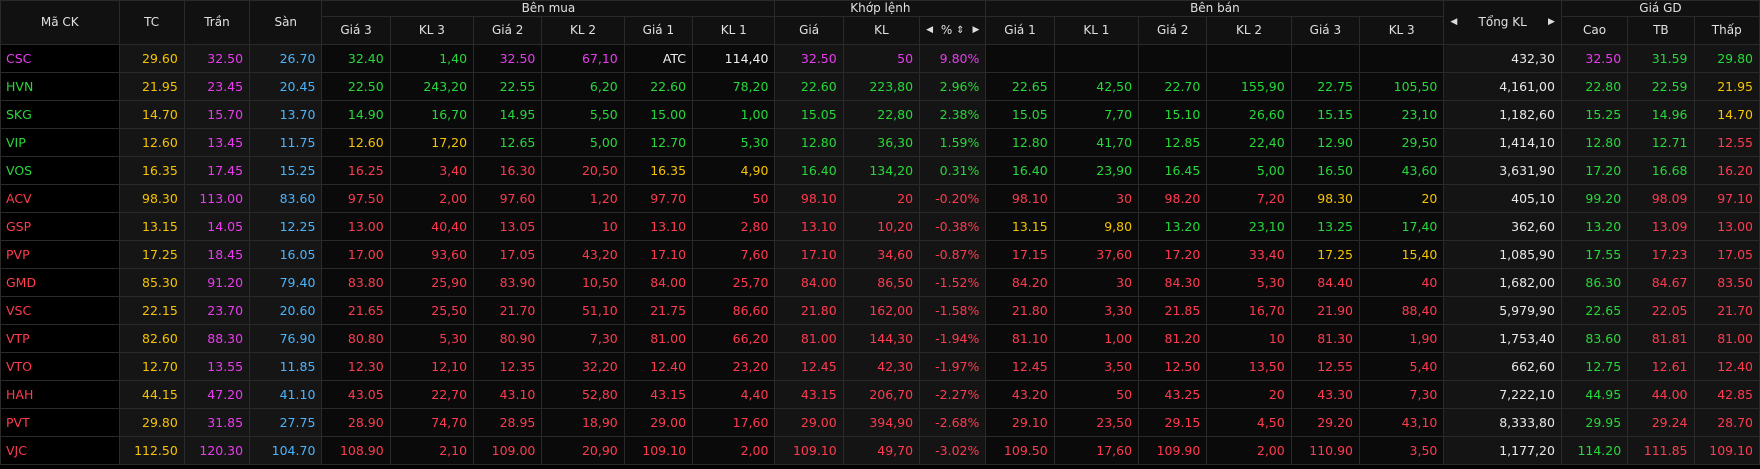  Describe the element at coordinates (658, 422) in the screenshot. I see `buy-price1-cell: 29.00` at that location.